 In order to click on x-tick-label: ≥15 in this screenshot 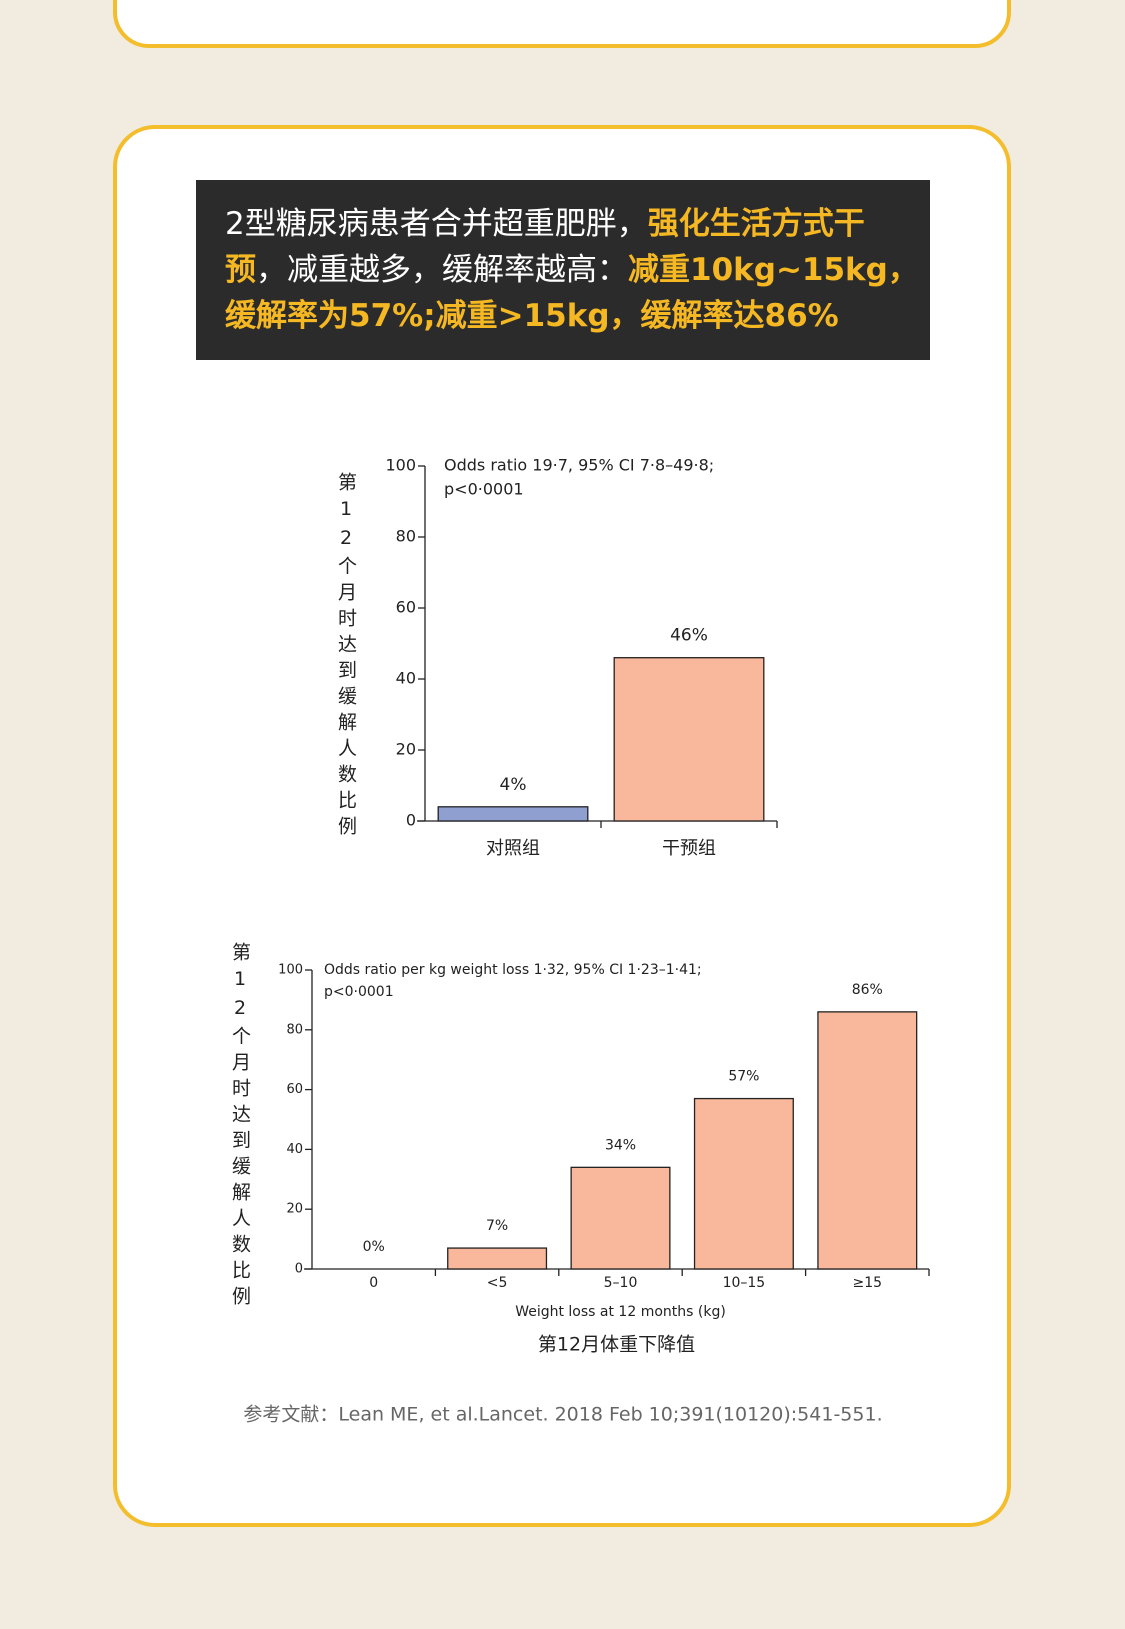, I will do `click(868, 1283)`.